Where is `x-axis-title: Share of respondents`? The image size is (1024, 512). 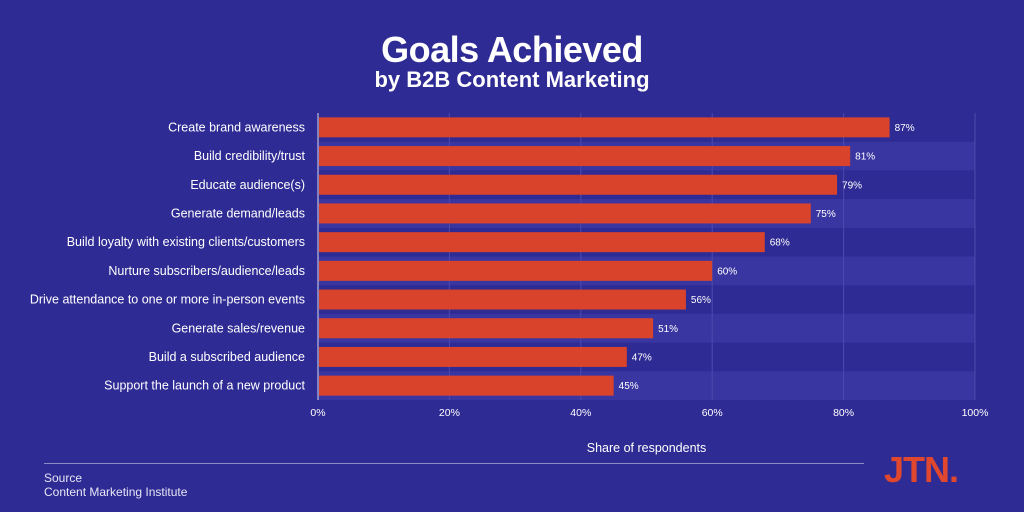 x-axis-title: Share of respondents is located at coordinates (647, 448).